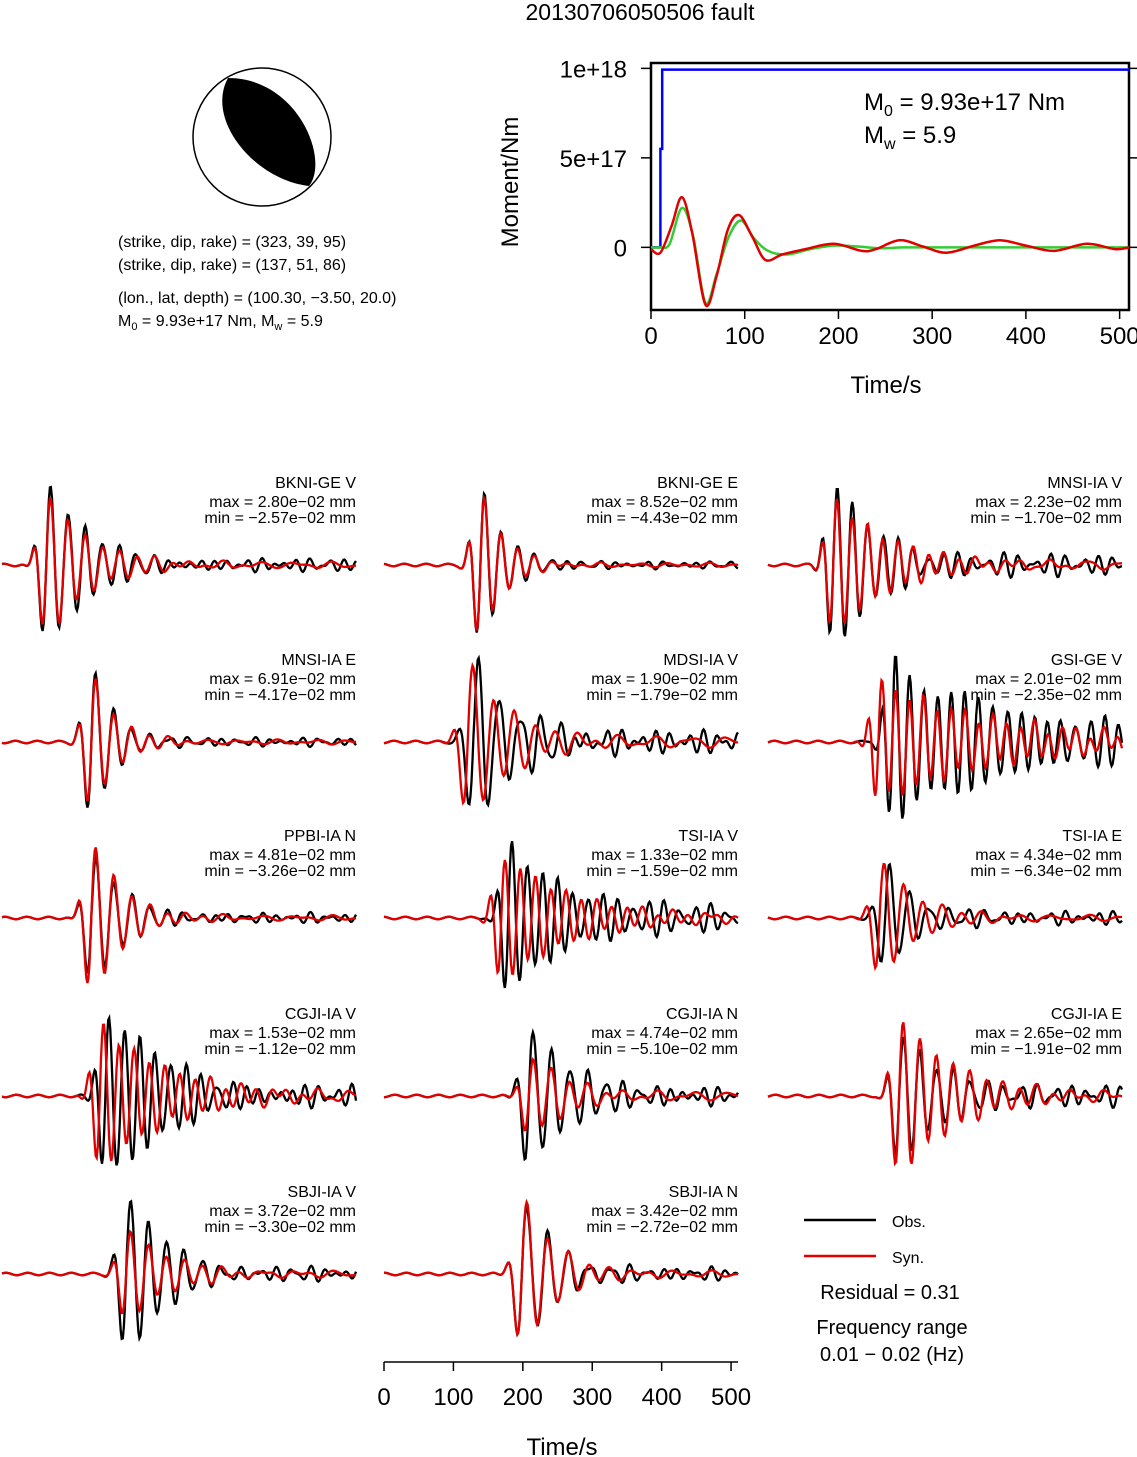 Image resolution: width=1137 pixels, height=1457 pixels. What do you see at coordinates (702, 1014) in the screenshot?
I see `station-label: CGJI-IA N` at bounding box center [702, 1014].